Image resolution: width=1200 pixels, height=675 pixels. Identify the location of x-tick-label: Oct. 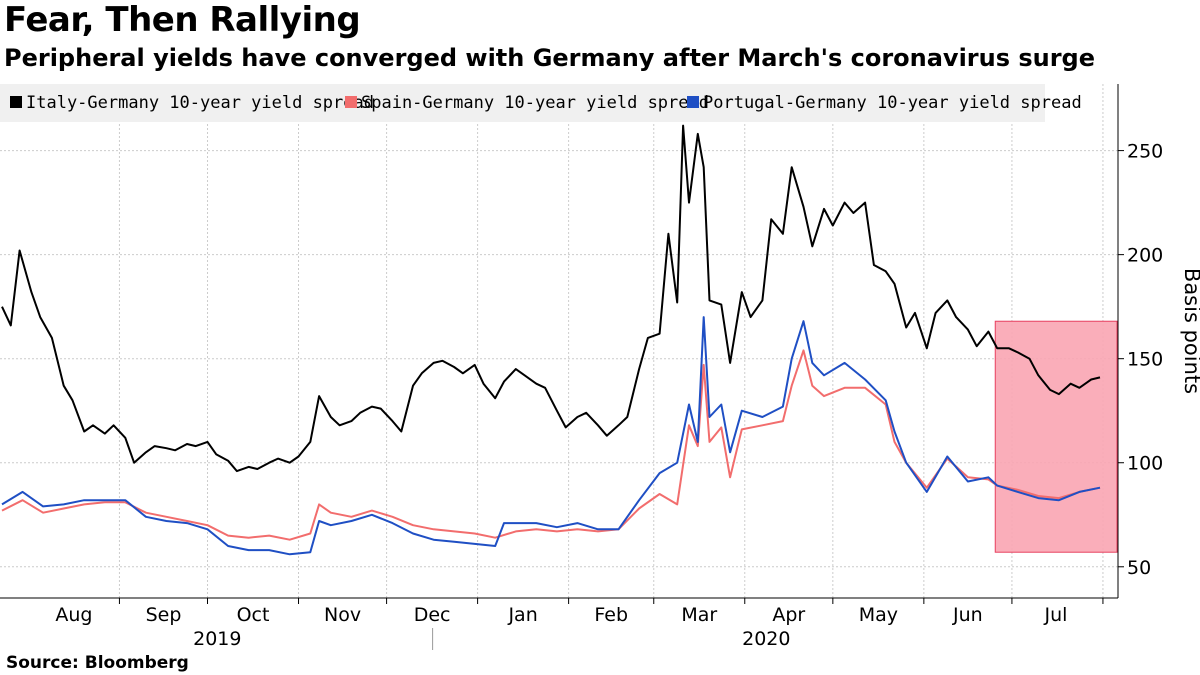
(253, 615).